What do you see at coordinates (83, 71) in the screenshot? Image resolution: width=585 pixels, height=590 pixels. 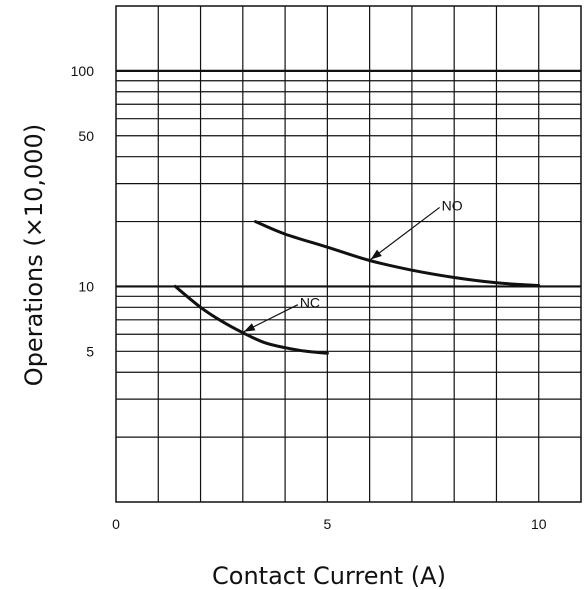 I see `y-tick-label: 100` at bounding box center [83, 71].